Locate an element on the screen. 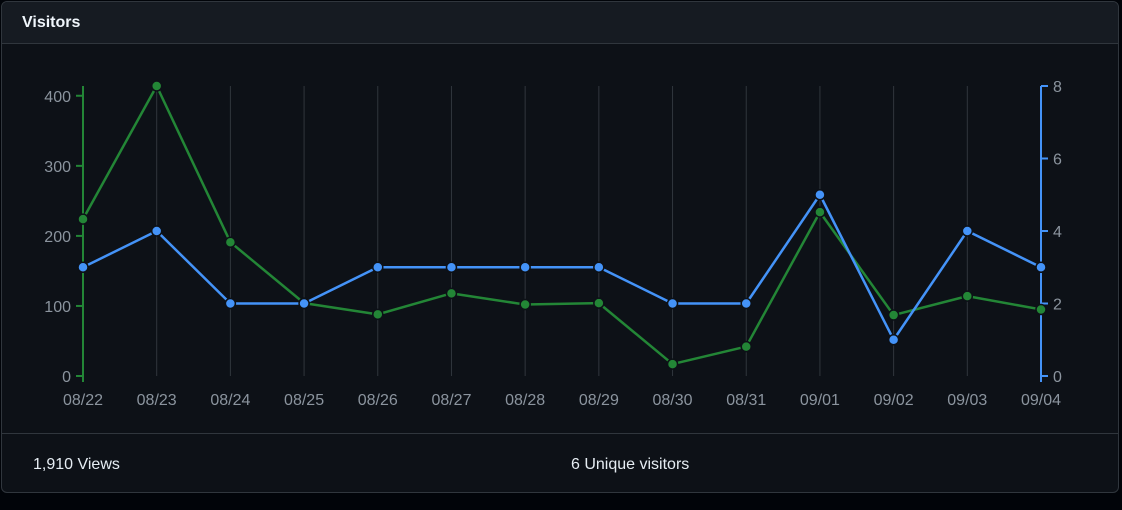  right-axis-tick-label: 2 is located at coordinates (1057, 305).